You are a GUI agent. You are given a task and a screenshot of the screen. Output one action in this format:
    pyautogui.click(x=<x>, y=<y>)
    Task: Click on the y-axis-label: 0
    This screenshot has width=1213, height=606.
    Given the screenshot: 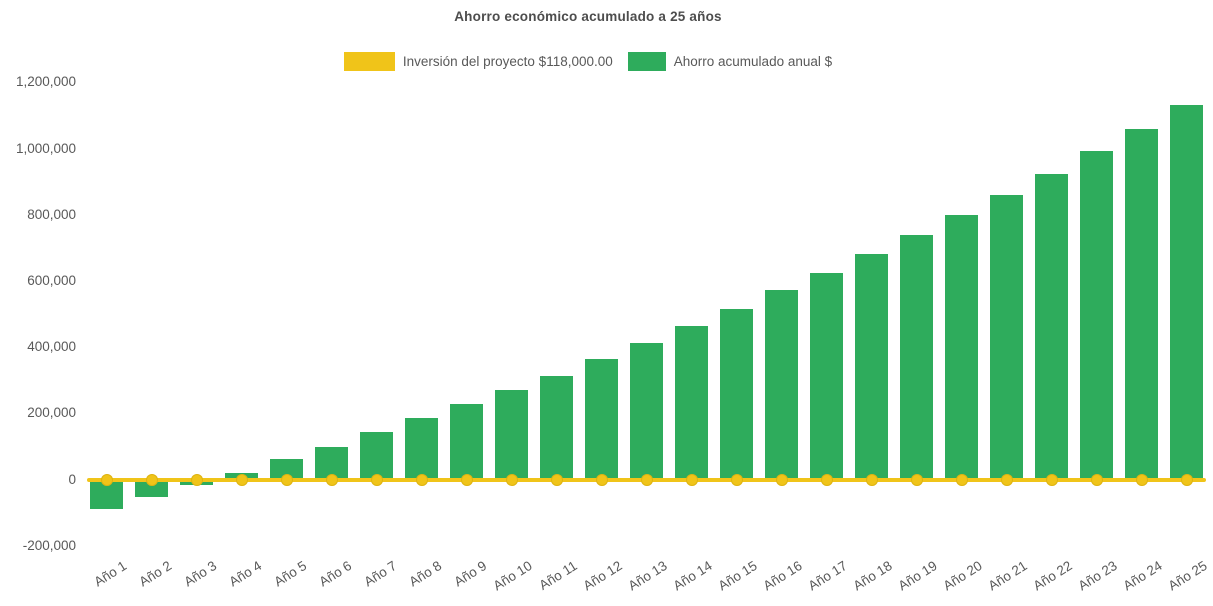 What is the action you would take?
    pyautogui.click(x=72, y=479)
    